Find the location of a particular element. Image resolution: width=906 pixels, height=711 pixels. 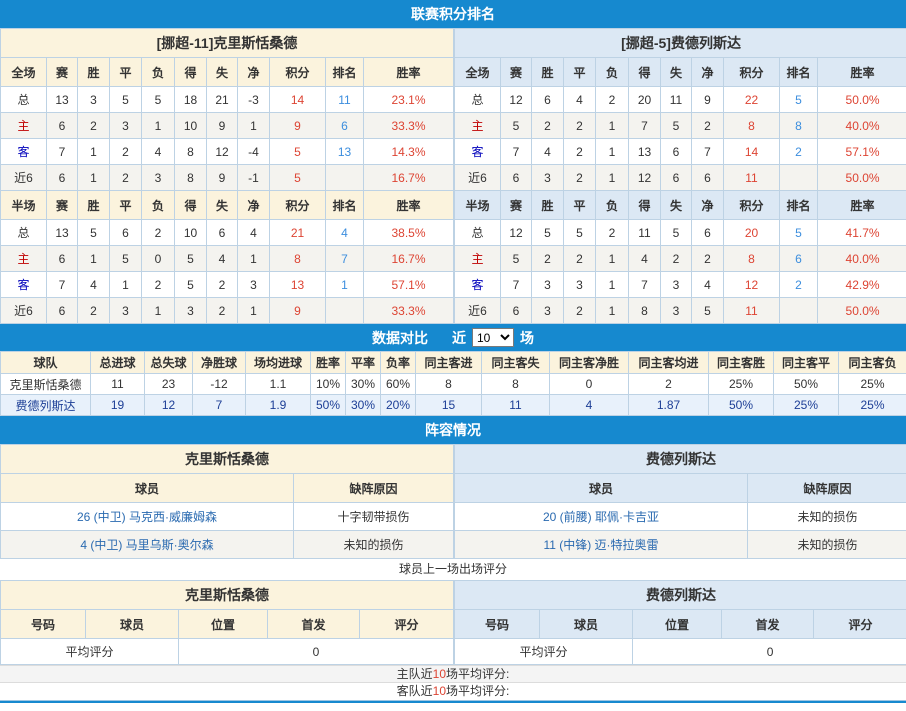

rank-cell: 2 is located at coordinates (798, 284).